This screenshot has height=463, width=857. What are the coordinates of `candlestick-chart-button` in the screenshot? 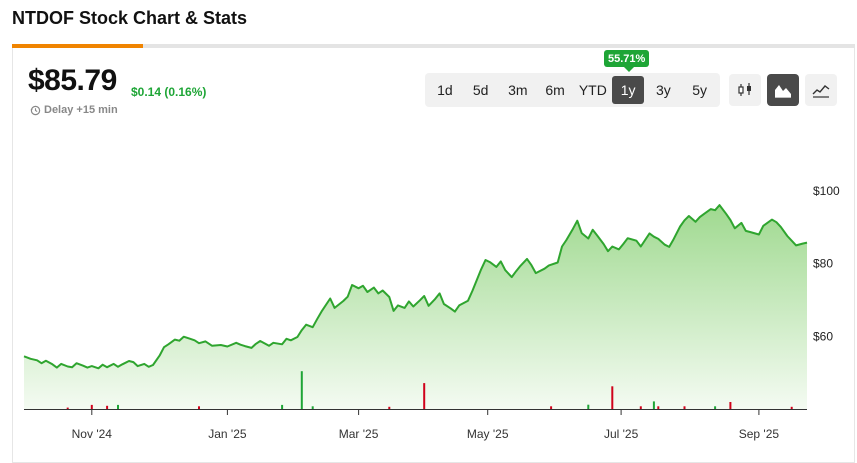 It's located at (745, 90).